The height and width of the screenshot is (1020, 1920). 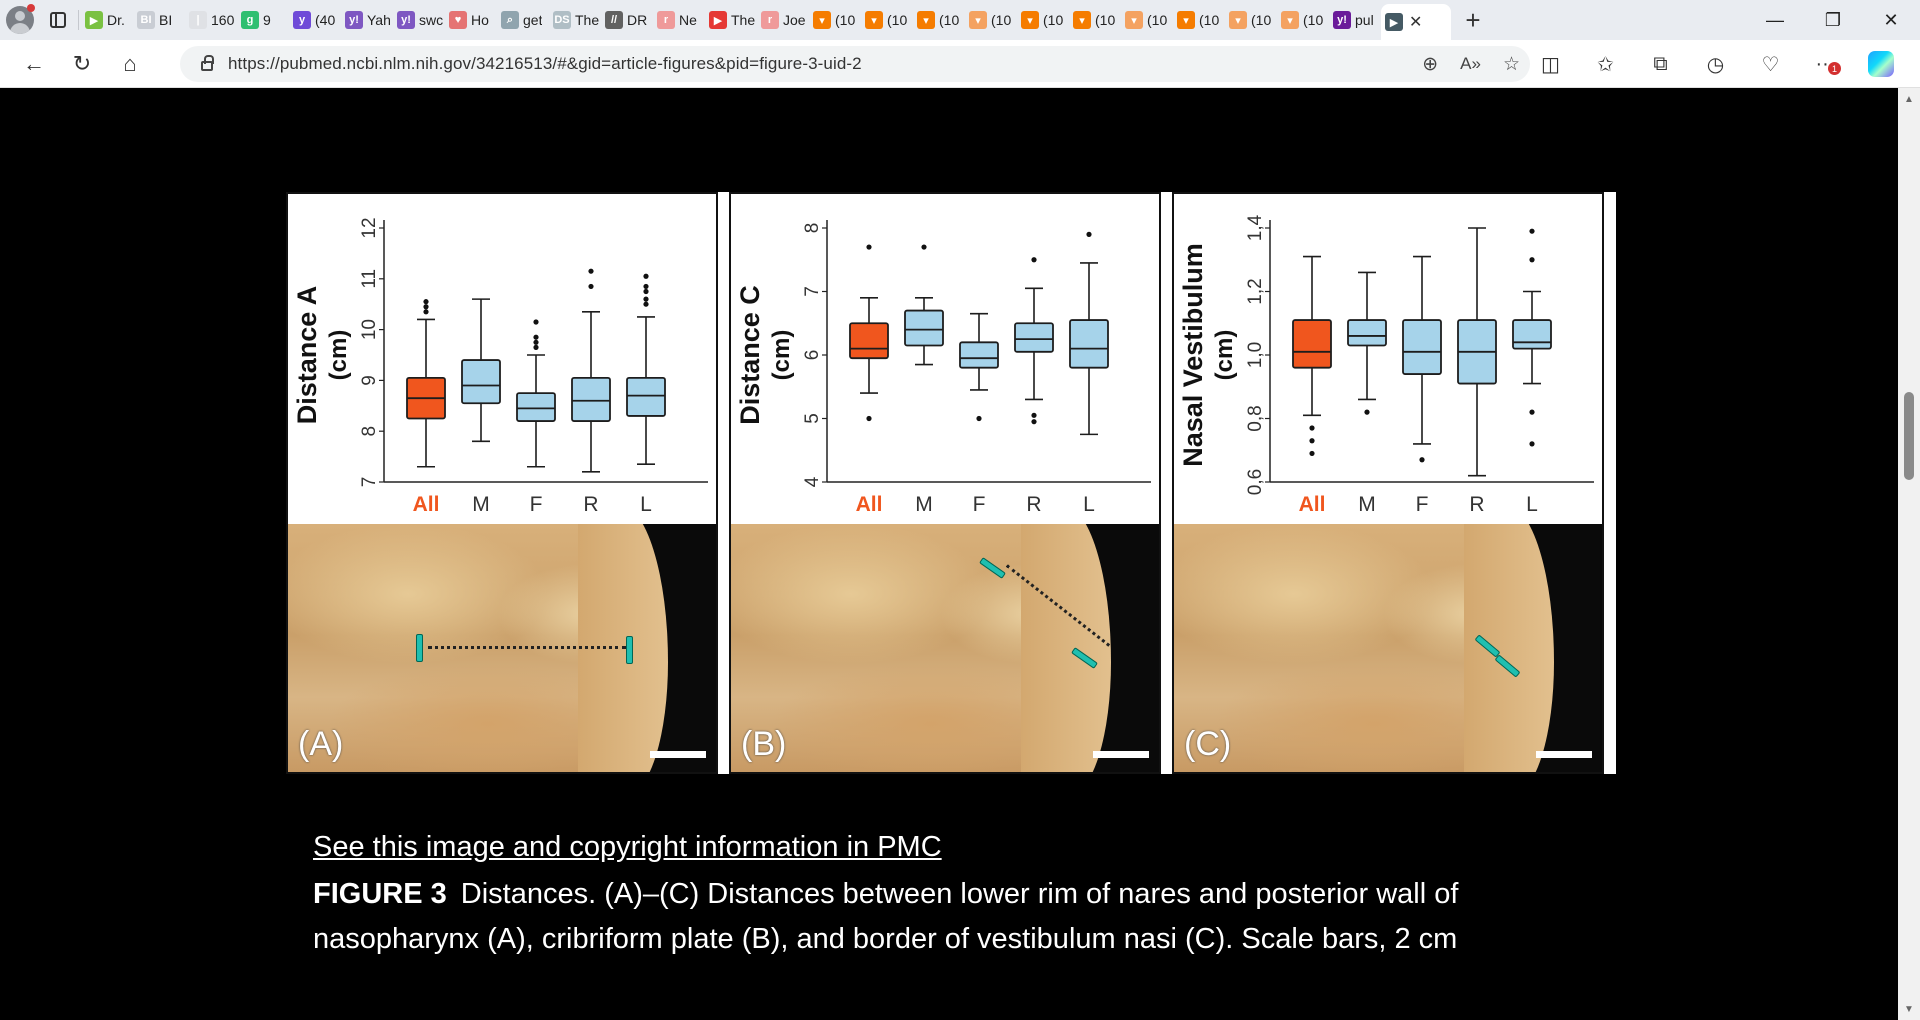 What do you see at coordinates (1473, 19) in the screenshot?
I see `new-tab-button: +` at bounding box center [1473, 19].